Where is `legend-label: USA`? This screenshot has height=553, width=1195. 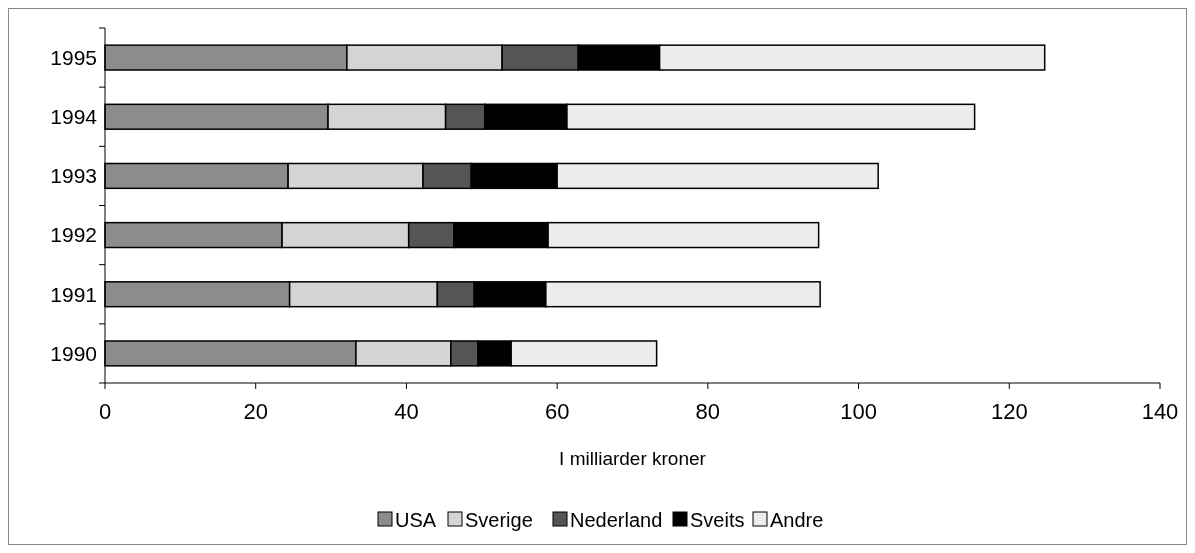
legend-label: USA is located at coordinates (416, 520).